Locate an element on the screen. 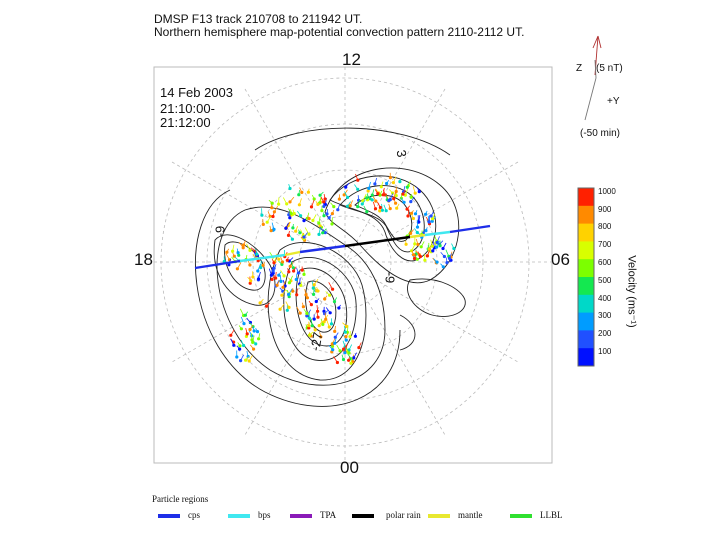 The height and width of the screenshot is (540, 720). imf-magnitude-label: (5 nT) is located at coordinates (609, 68).